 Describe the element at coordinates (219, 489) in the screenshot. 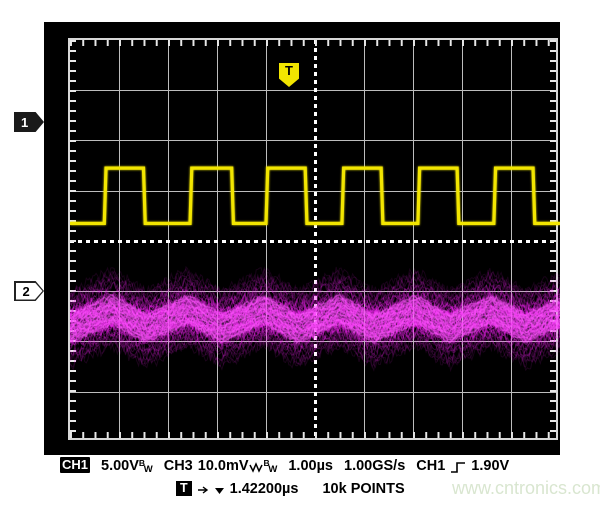

I see `down-triangle-icon` at that location.